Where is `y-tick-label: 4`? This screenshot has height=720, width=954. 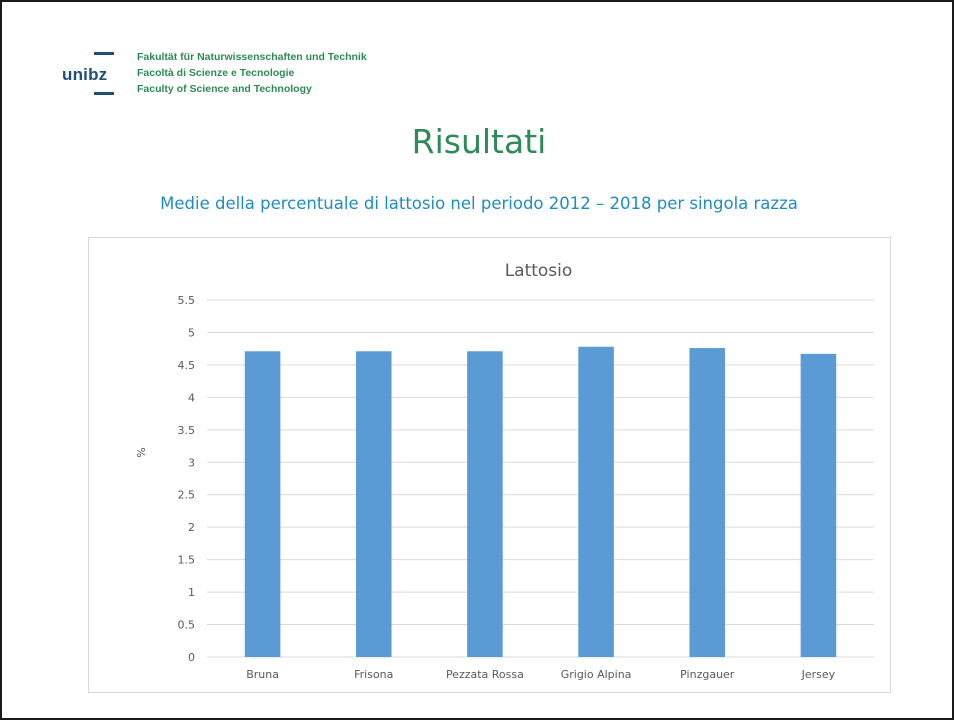 y-tick-label: 4 is located at coordinates (191, 397).